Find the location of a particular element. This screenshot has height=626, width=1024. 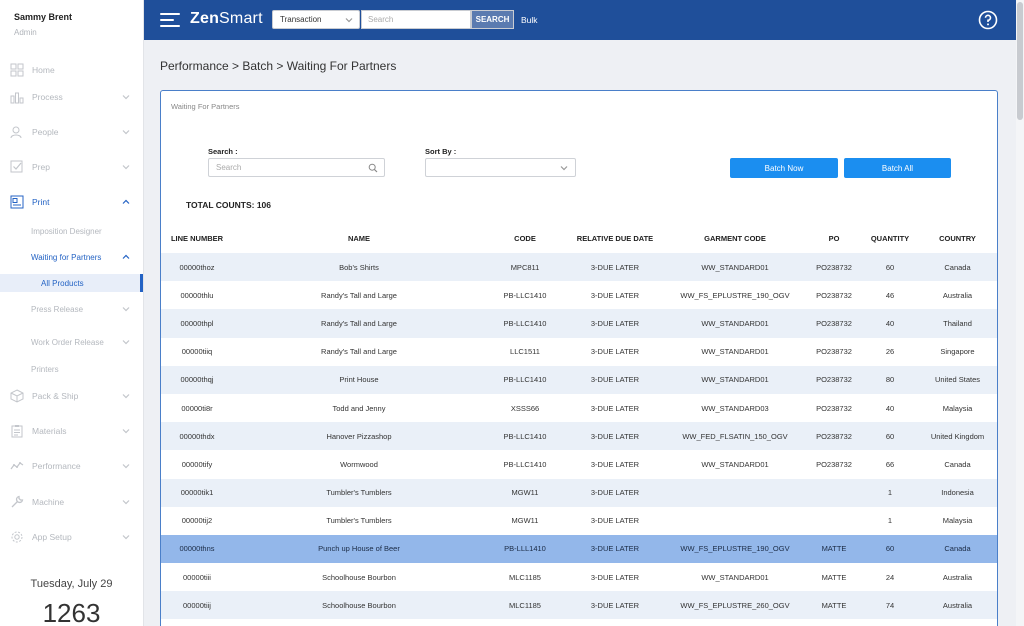

table-cell: WW_FS_EPLUSTRE_190_OGV is located at coordinates (735, 295).